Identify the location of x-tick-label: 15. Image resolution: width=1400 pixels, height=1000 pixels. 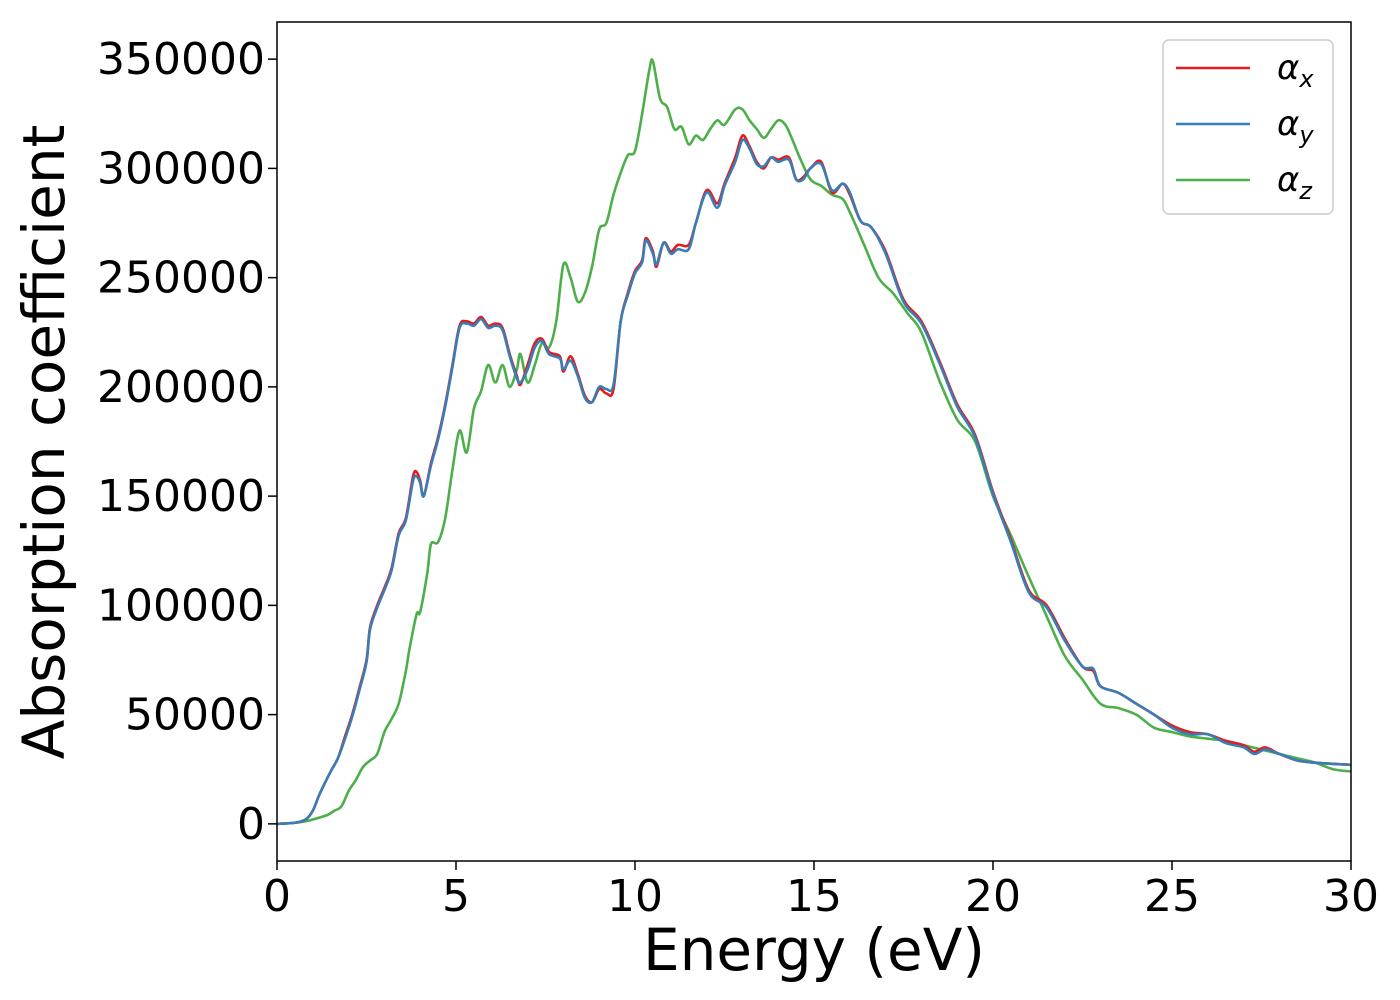
(814, 896).